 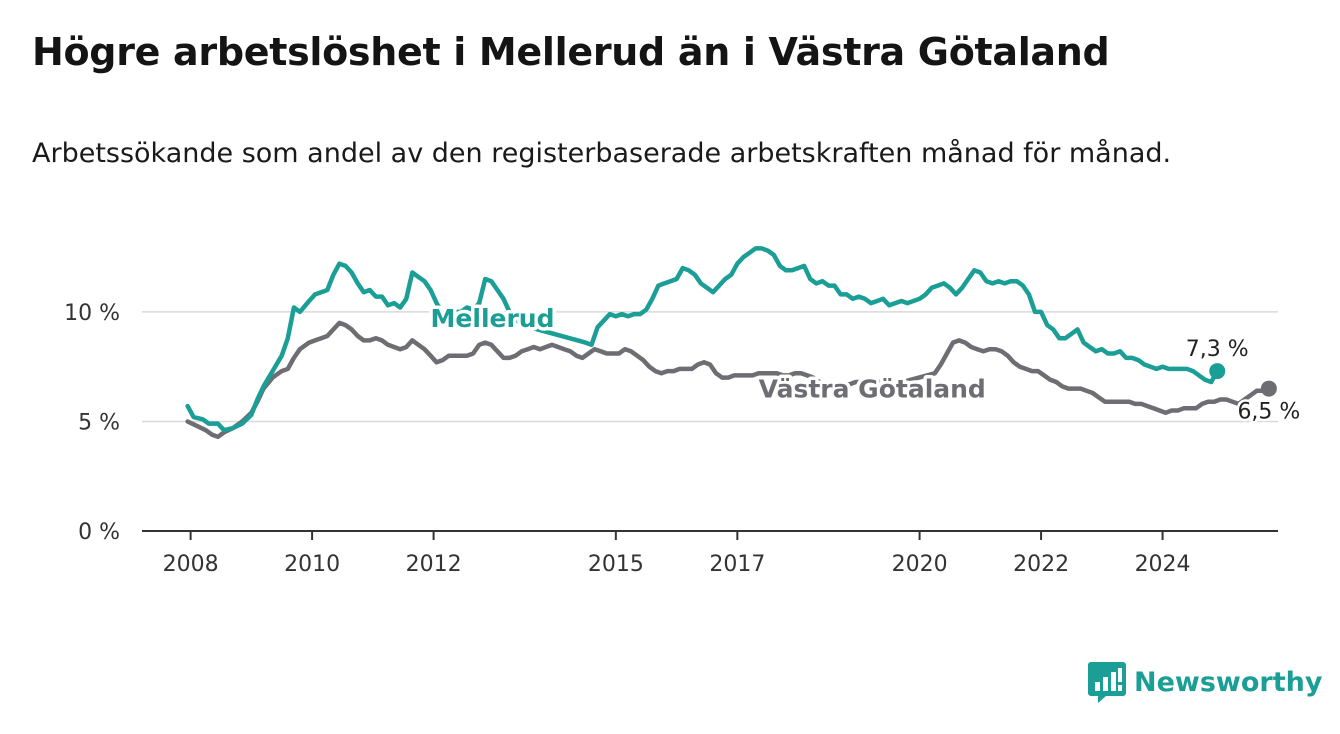 I want to click on bar-chart-logo-icon, so click(x=1107, y=682).